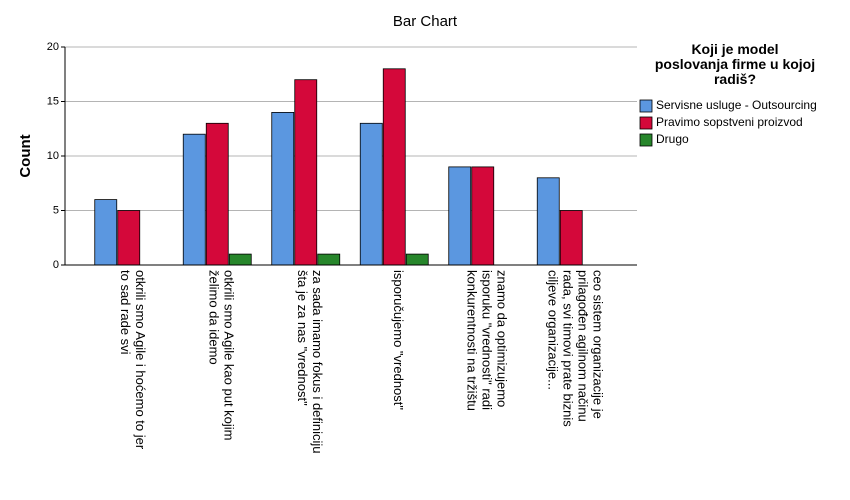 The image size is (850, 500). What do you see at coordinates (425, 21) in the screenshot?
I see `chart-title: Bar Chart` at bounding box center [425, 21].